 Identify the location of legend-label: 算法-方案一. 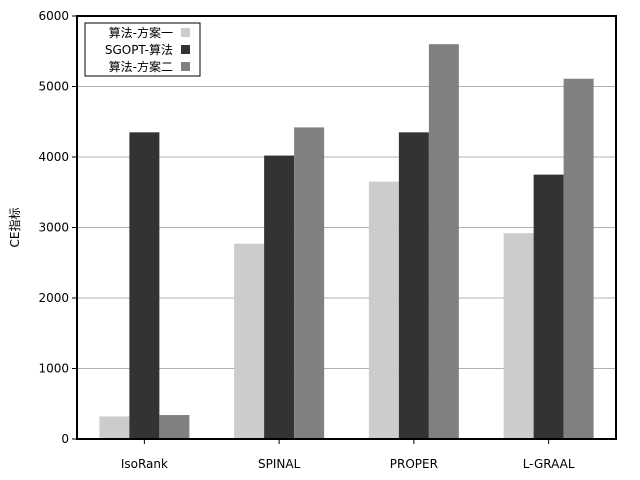
(141, 32).